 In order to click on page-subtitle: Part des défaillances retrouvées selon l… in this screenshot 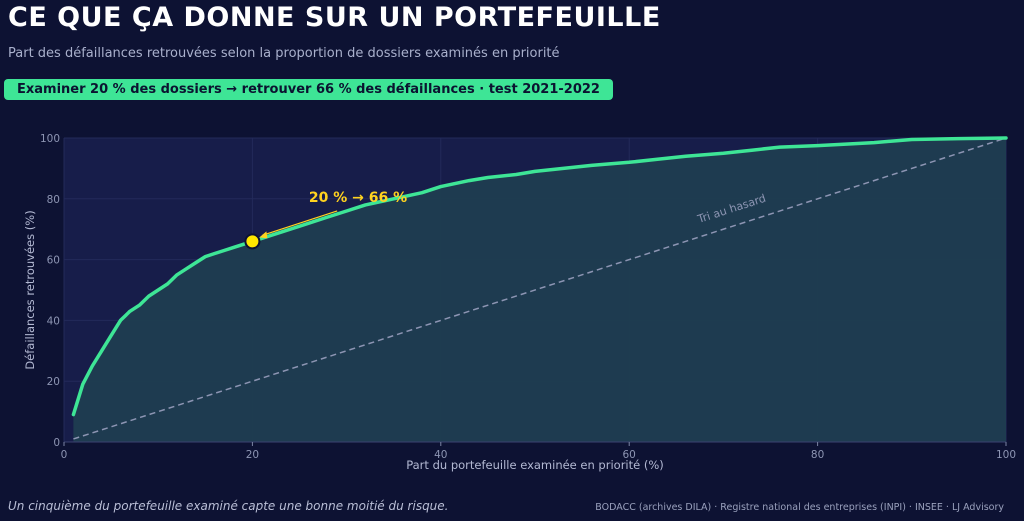, I will do `click(284, 53)`.